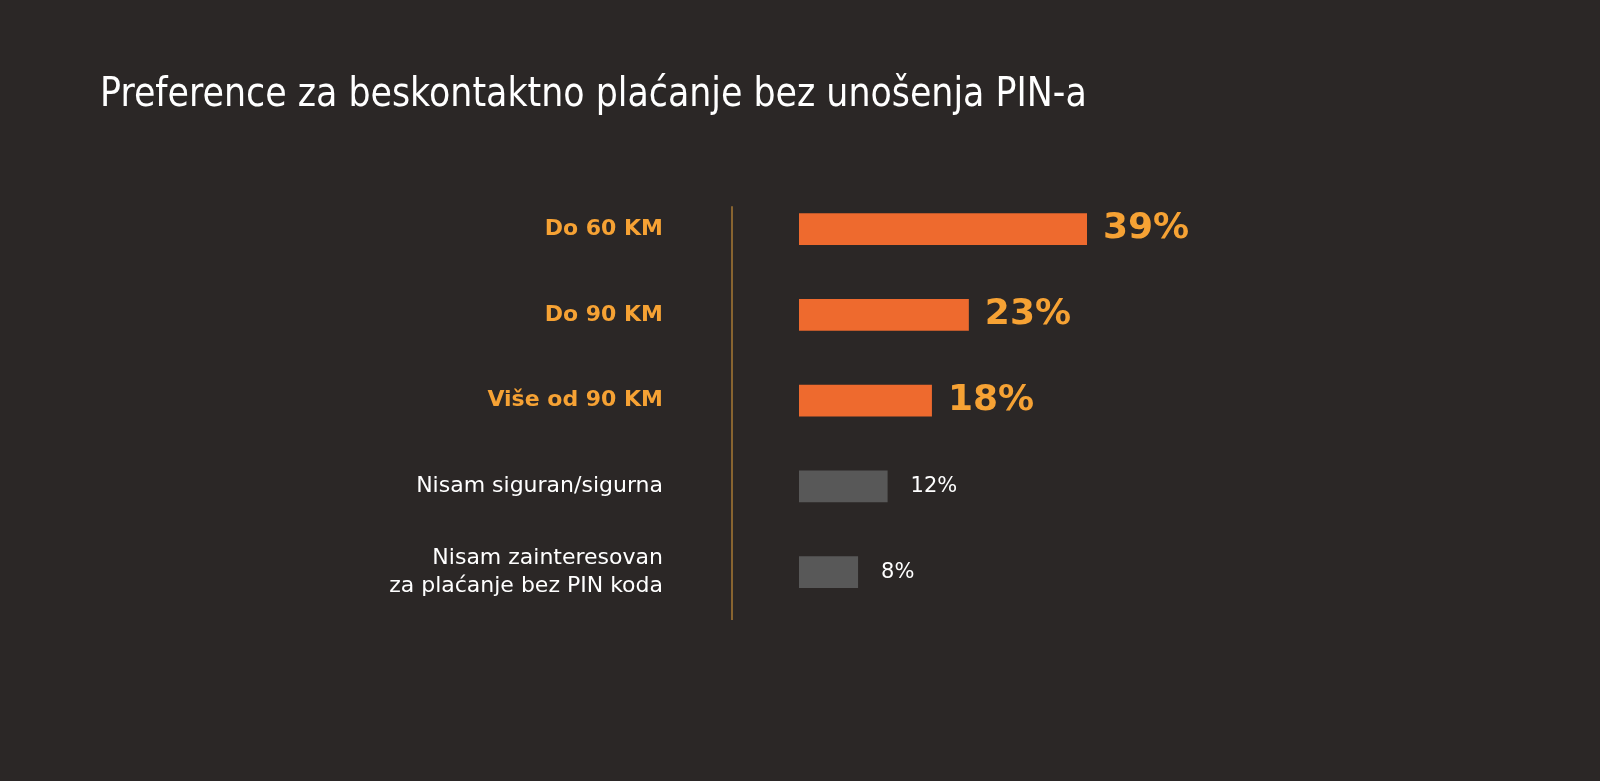 This screenshot has width=1600, height=781. Describe the element at coordinates (1146, 226) in the screenshot. I see `data-label: 39%` at that location.